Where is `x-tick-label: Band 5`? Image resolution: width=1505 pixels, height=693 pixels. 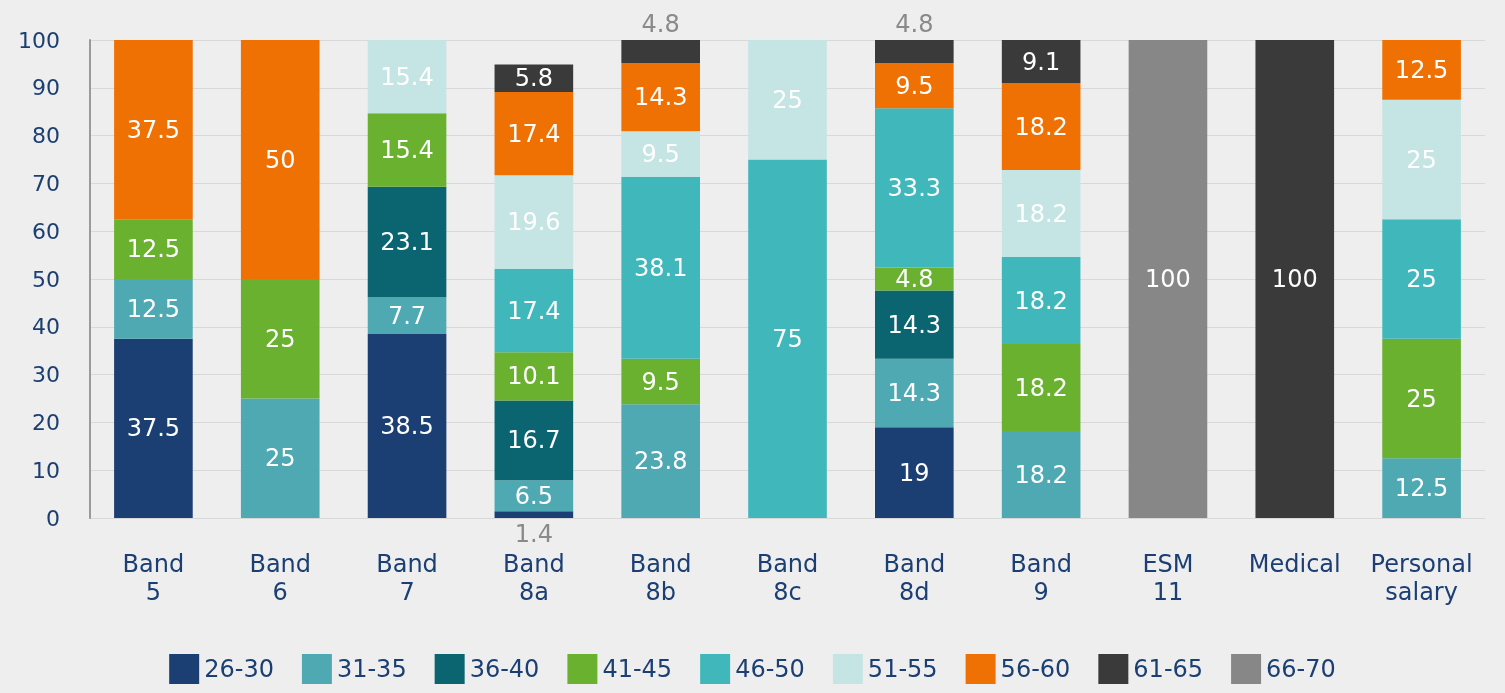 x-tick-label: Band 5 is located at coordinates (153, 578).